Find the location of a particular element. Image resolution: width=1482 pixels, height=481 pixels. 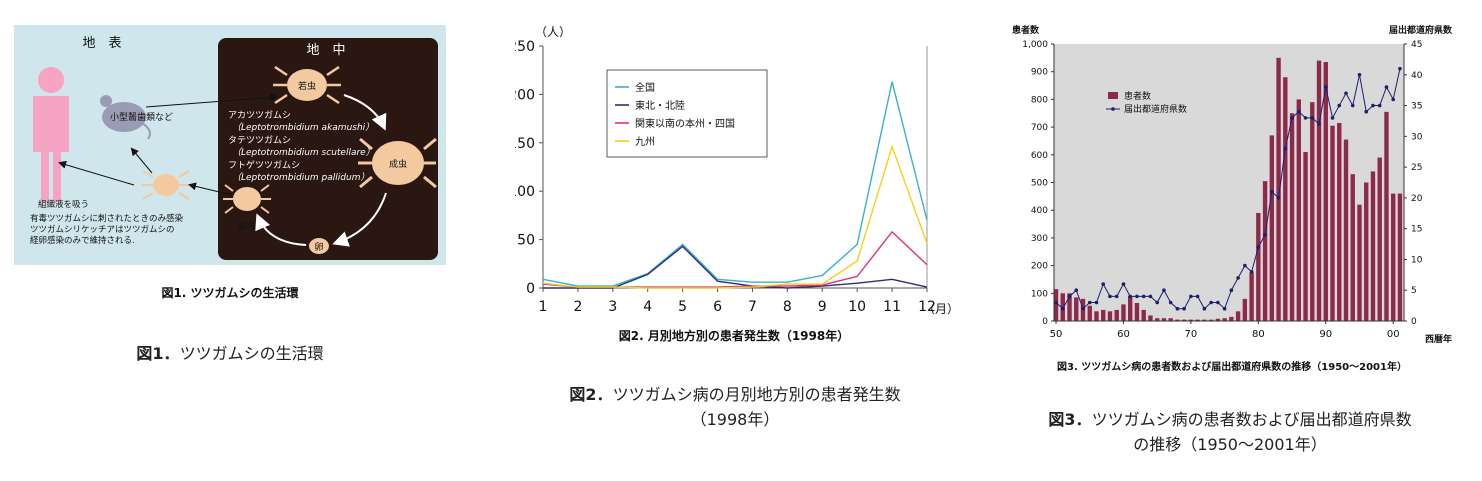

species-3-latin: （Leptotrombidium pallidum） is located at coordinates (300, 177).